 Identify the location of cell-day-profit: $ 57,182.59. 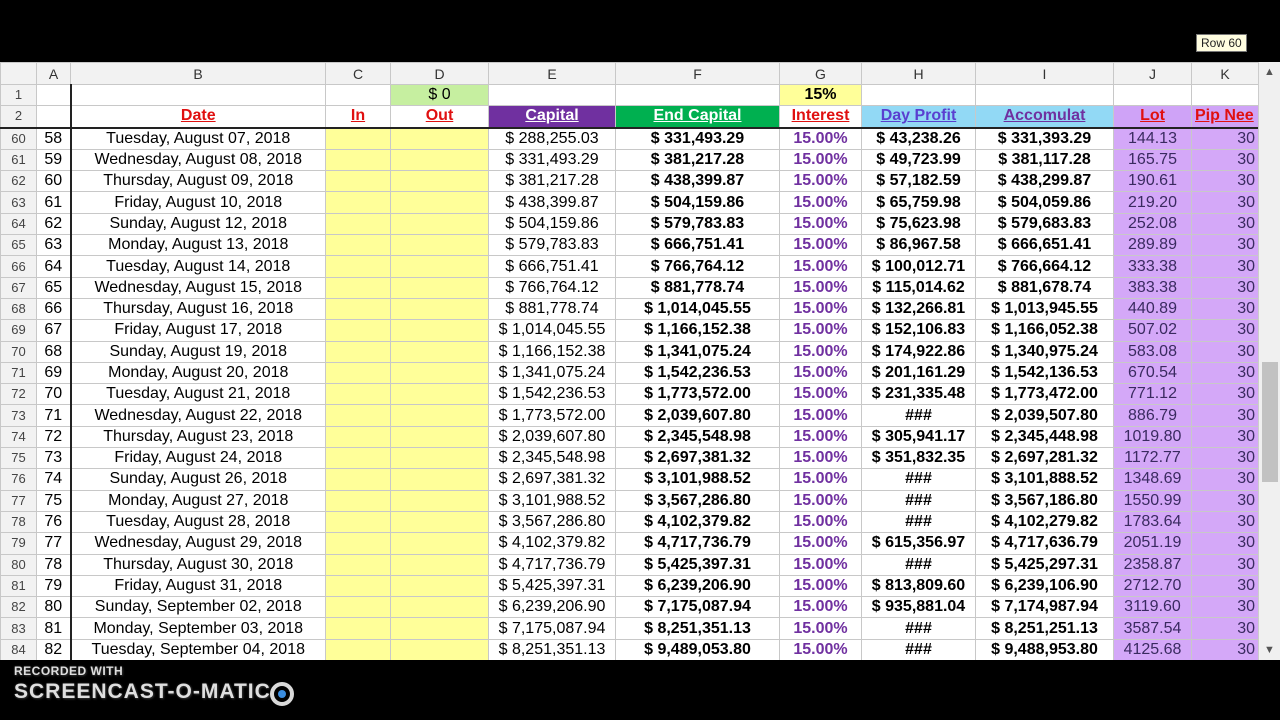
(918, 181).